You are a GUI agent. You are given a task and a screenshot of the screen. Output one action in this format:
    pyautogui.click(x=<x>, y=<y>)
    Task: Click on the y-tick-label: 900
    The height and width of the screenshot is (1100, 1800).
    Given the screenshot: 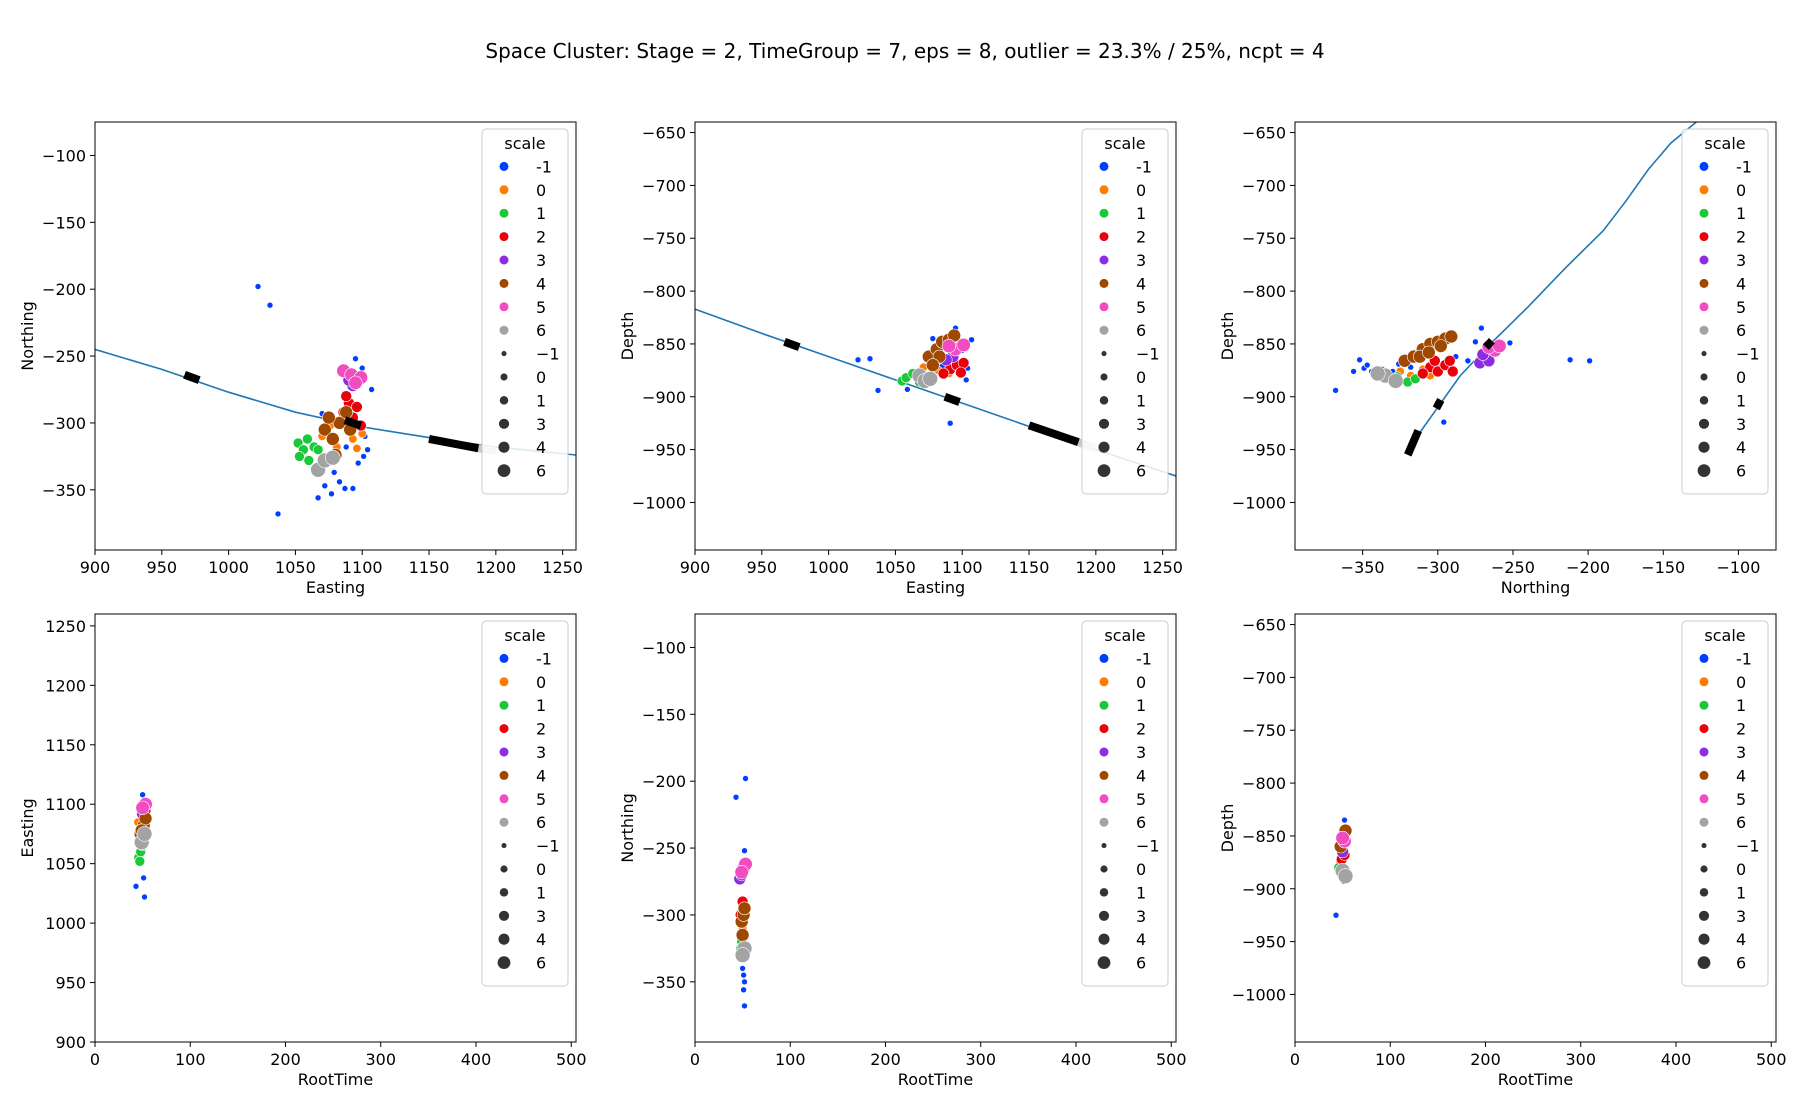 What is the action you would take?
    pyautogui.click(x=70, y=1042)
    